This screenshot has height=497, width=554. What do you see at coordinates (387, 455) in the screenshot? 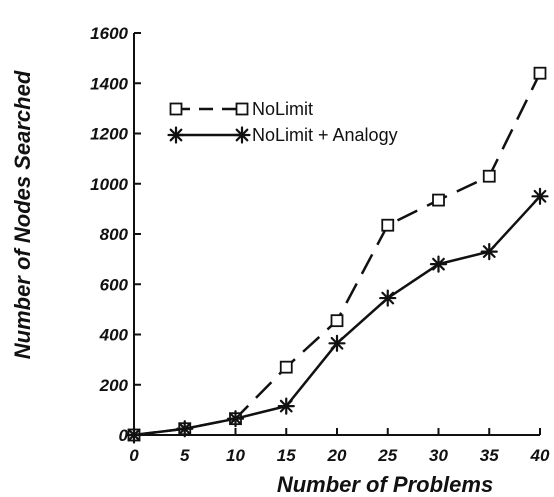
I see `x-tick-label: 25` at bounding box center [387, 455].